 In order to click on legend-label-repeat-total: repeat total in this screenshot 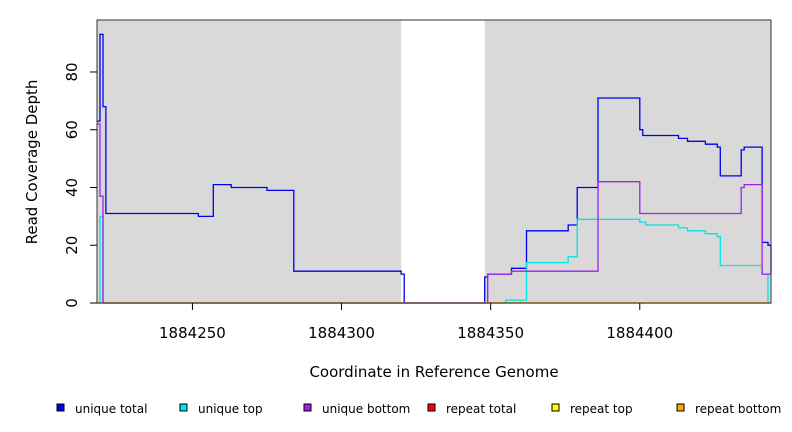, I will do `click(481, 409)`.